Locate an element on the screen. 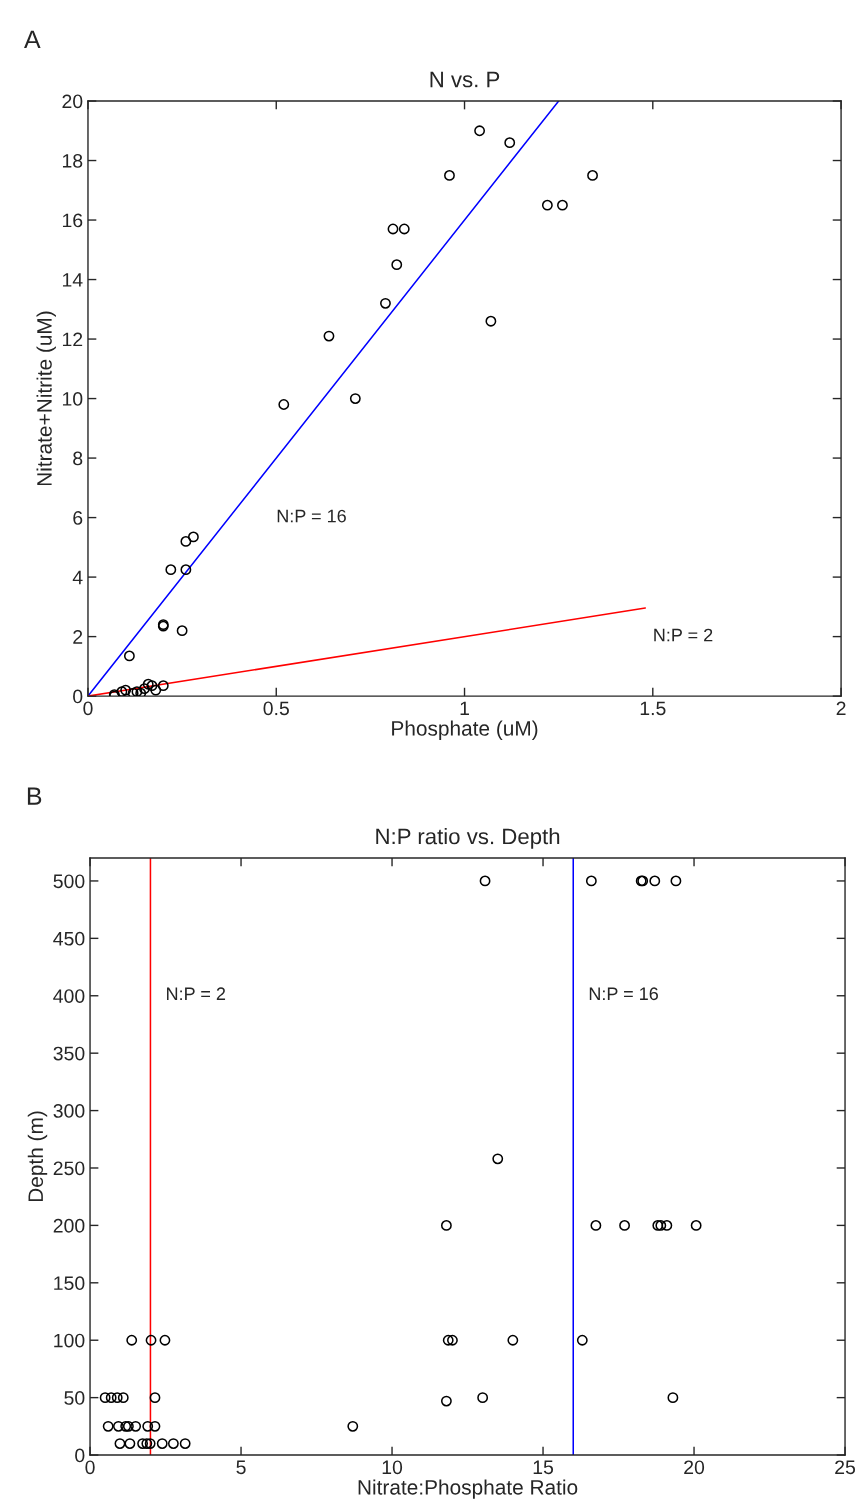 This screenshot has height=1510, width=860. text: A is located at coordinates (32, 39).